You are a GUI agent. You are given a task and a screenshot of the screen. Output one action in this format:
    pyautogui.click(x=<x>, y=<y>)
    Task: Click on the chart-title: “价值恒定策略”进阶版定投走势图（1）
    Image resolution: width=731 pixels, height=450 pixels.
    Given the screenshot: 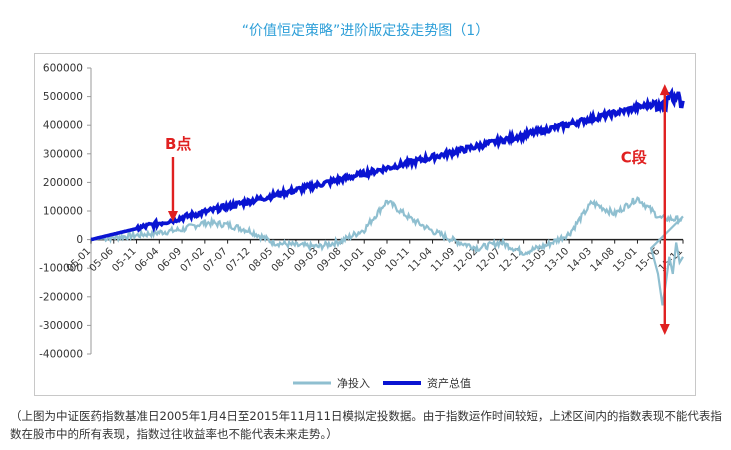 What is the action you would take?
    pyautogui.click(x=365, y=31)
    